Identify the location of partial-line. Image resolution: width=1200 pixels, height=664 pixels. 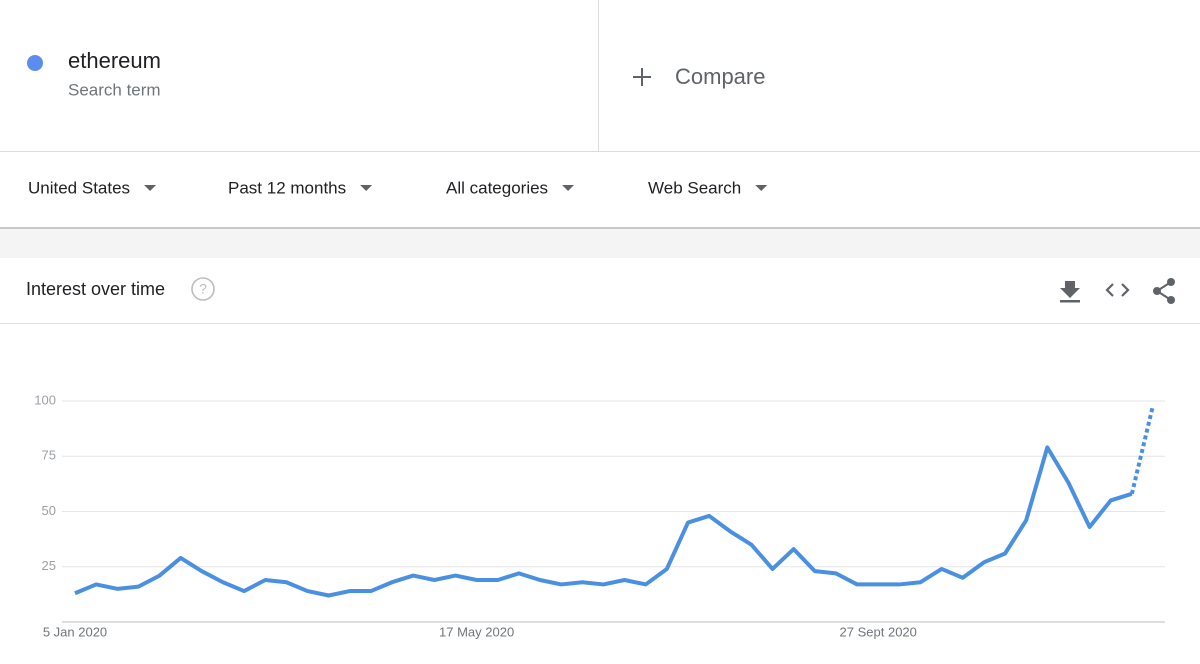
(1142, 449).